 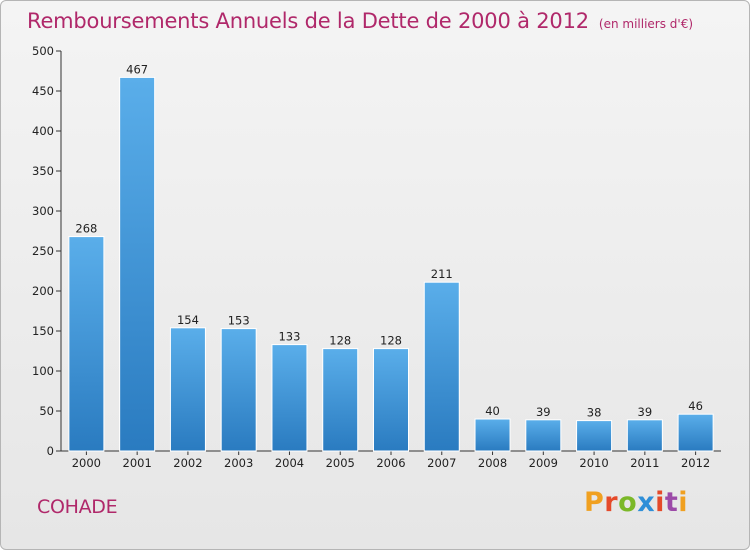 I want to click on x-tick-label: 2006, so click(x=390, y=463).